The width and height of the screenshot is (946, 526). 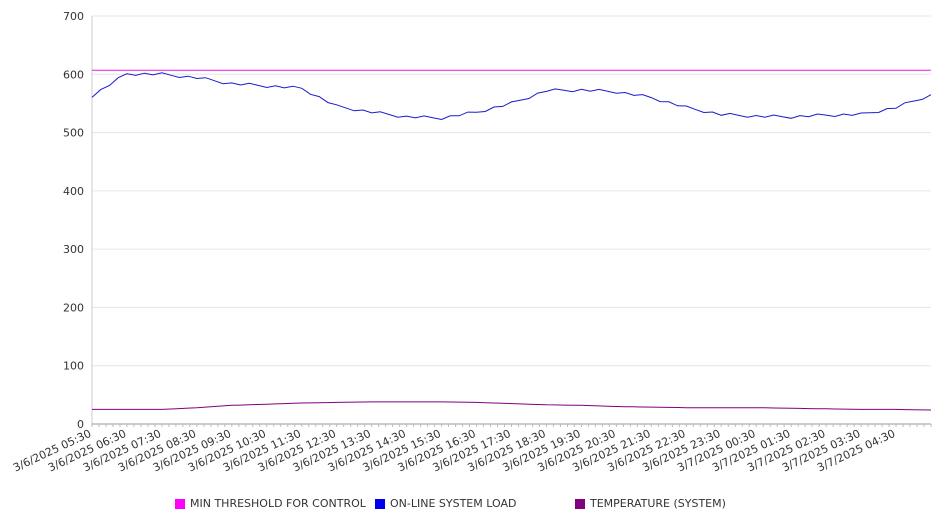 I want to click on legend-item-temperature-system: TEMPERATURE (SYSTEM), so click(x=650, y=503).